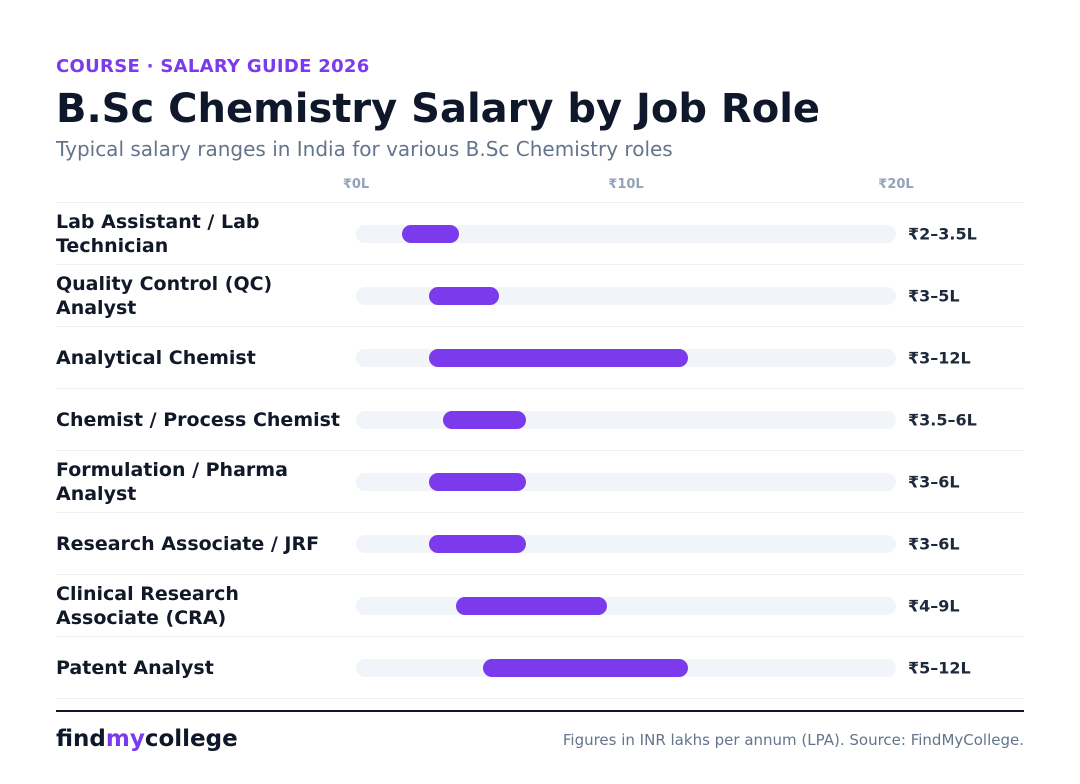 The image size is (1080, 784). I want to click on brand-logo: findmycollege, so click(147, 739).